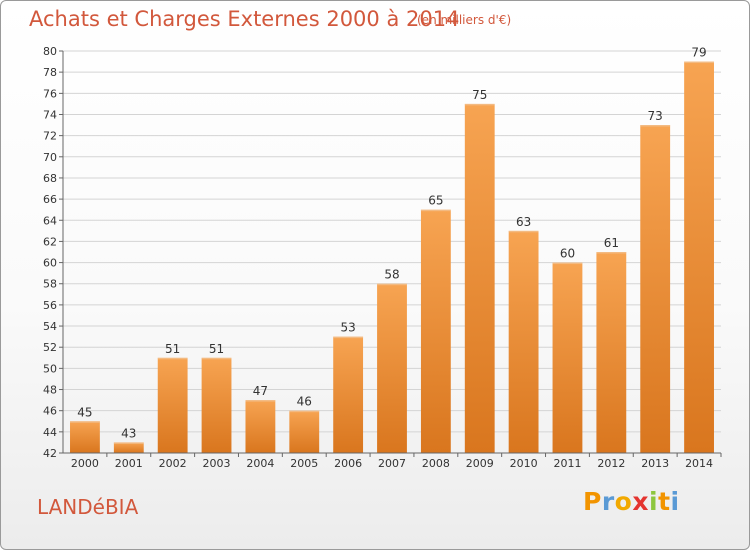 The width and height of the screenshot is (750, 550). I want to click on bar-2009, so click(479, 278).